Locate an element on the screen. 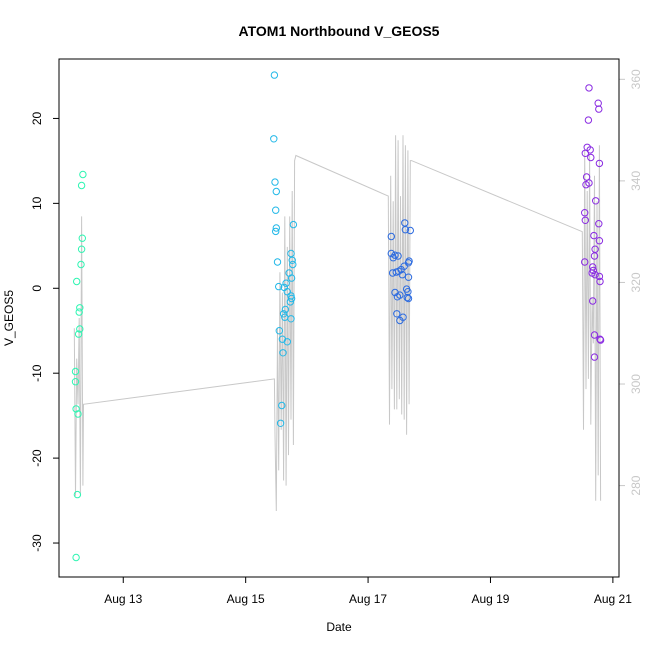 The height and width of the screenshot is (650, 650). y-tick-label: 0 is located at coordinates (37, 288).